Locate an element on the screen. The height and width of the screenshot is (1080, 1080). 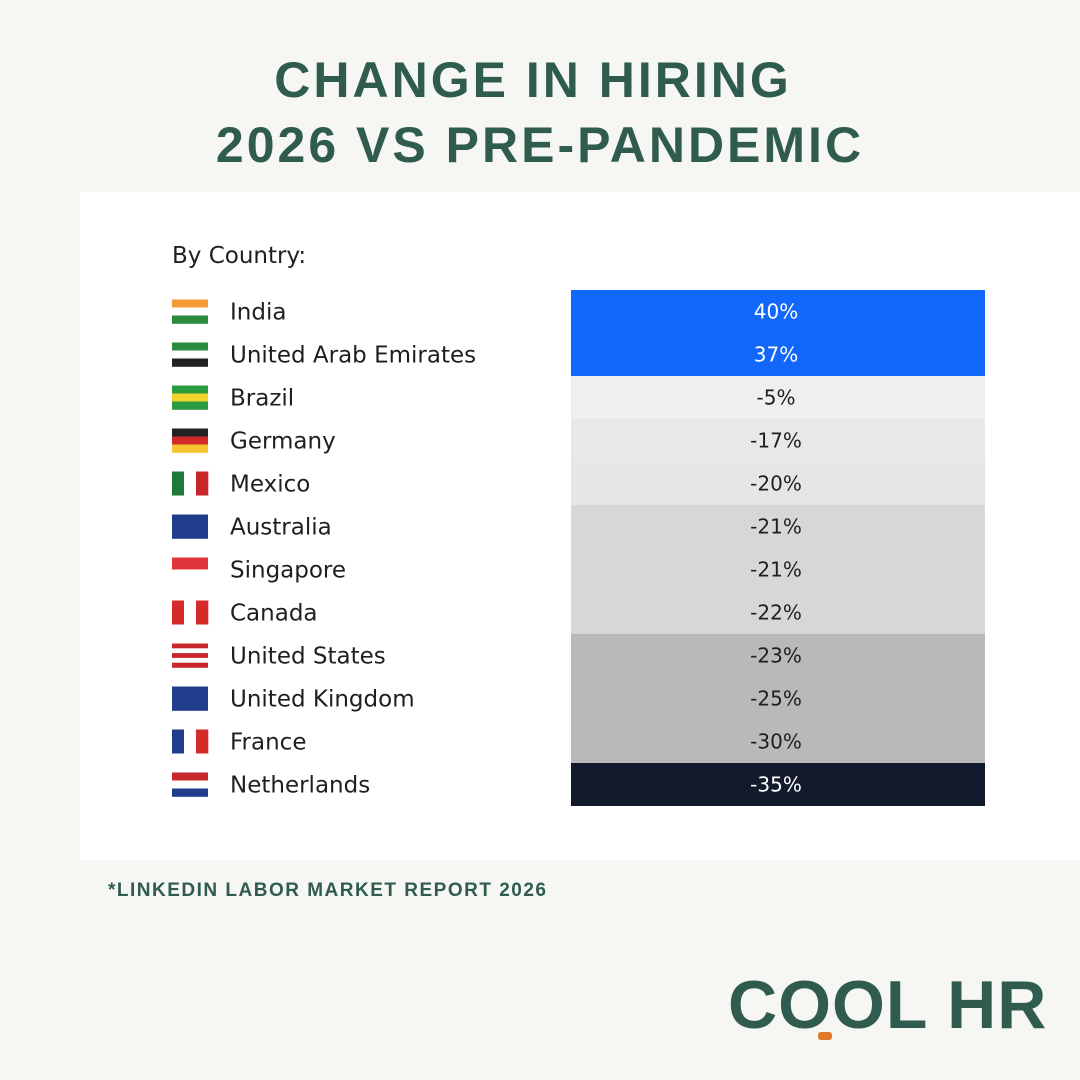
value: 40% is located at coordinates (776, 312).